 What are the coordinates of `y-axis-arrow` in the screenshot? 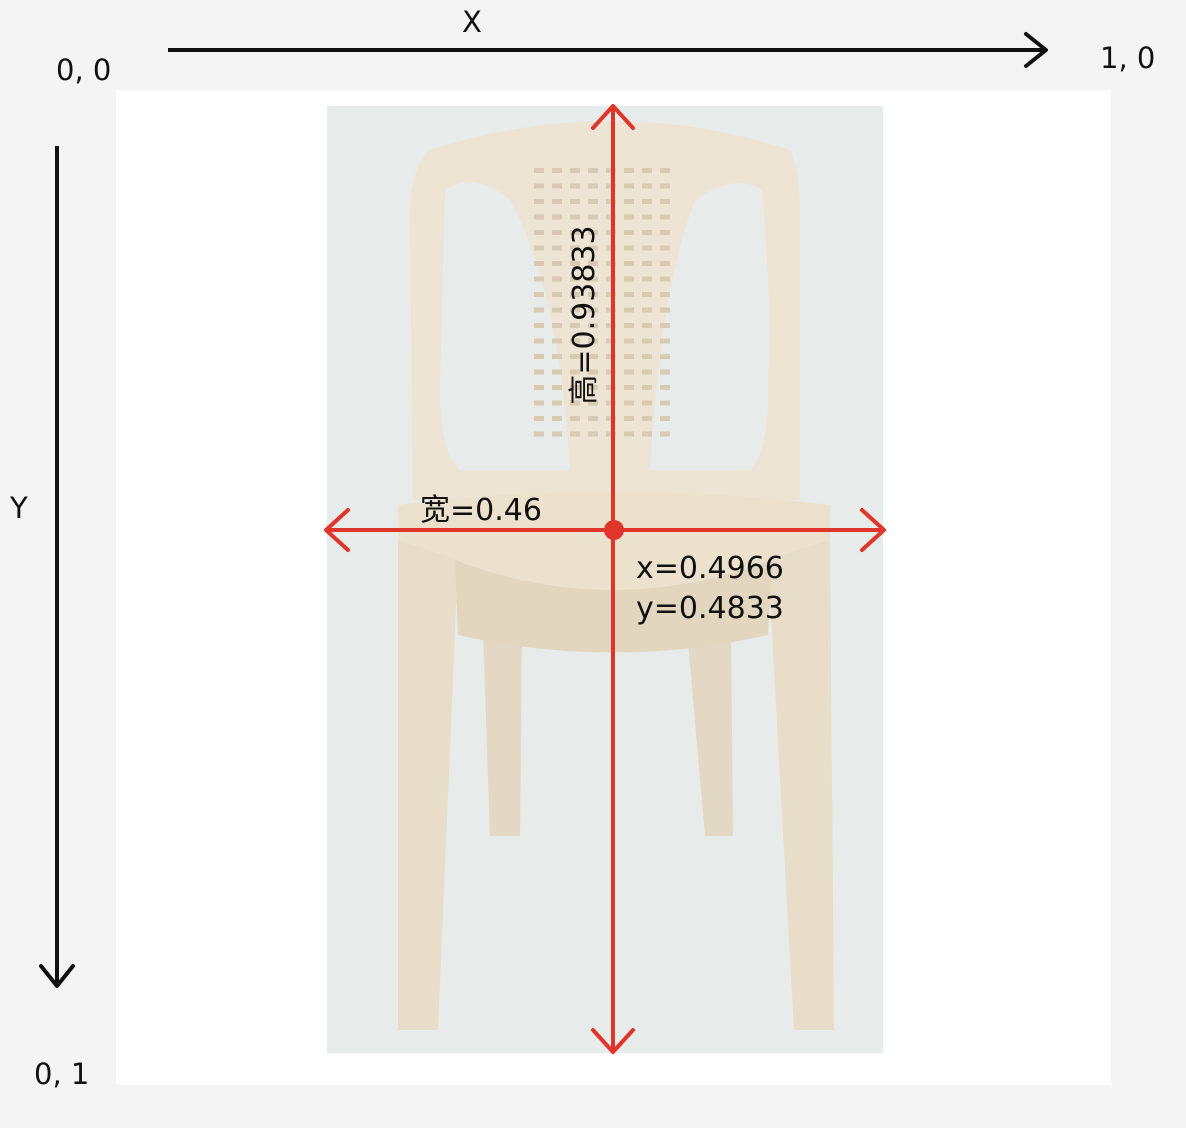 It's located at (57, 567).